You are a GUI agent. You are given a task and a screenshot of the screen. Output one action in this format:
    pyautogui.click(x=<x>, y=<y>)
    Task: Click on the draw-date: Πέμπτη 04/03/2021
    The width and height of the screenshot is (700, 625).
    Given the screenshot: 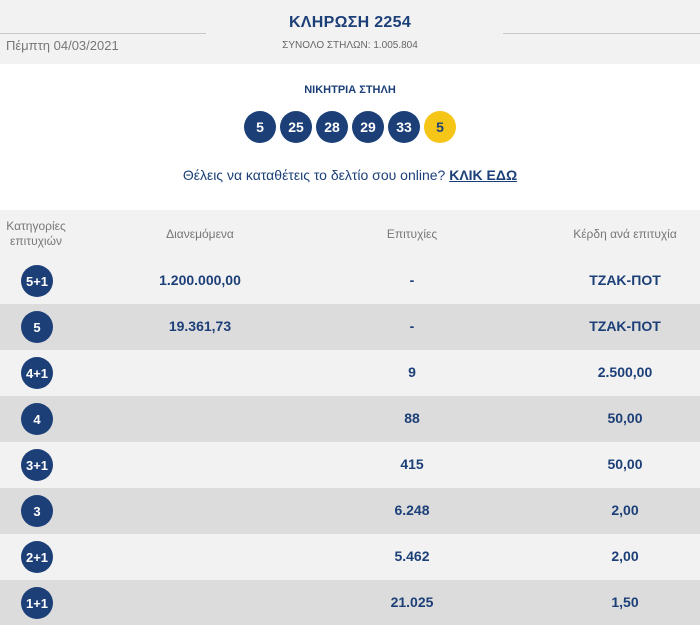 What is the action you would take?
    pyautogui.click(x=62, y=45)
    